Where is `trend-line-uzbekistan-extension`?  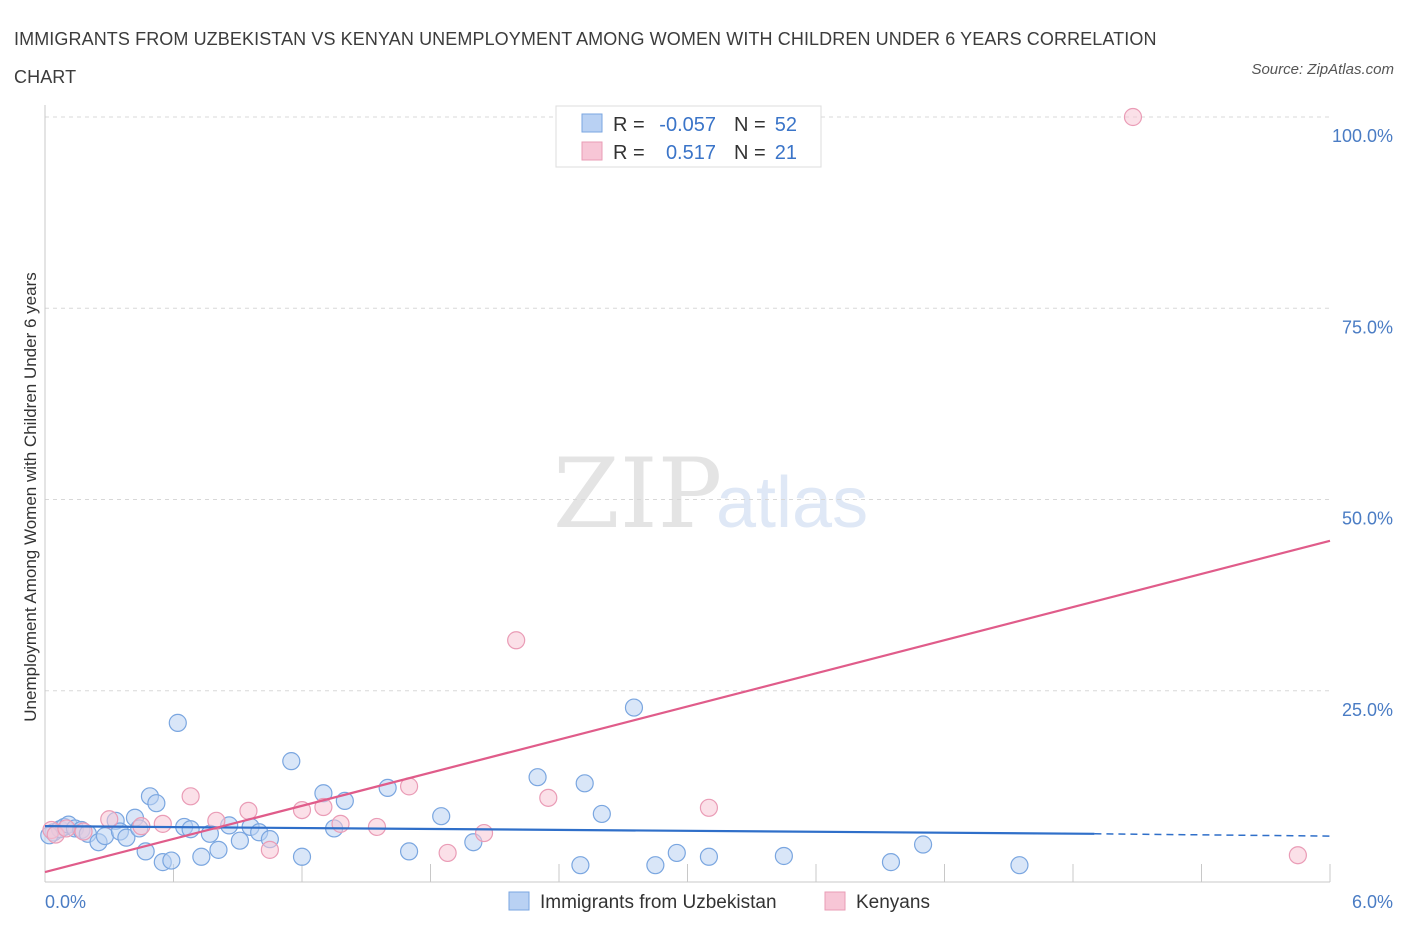
trend-line-uzbekistan-extension is located at coordinates (1212, 835).